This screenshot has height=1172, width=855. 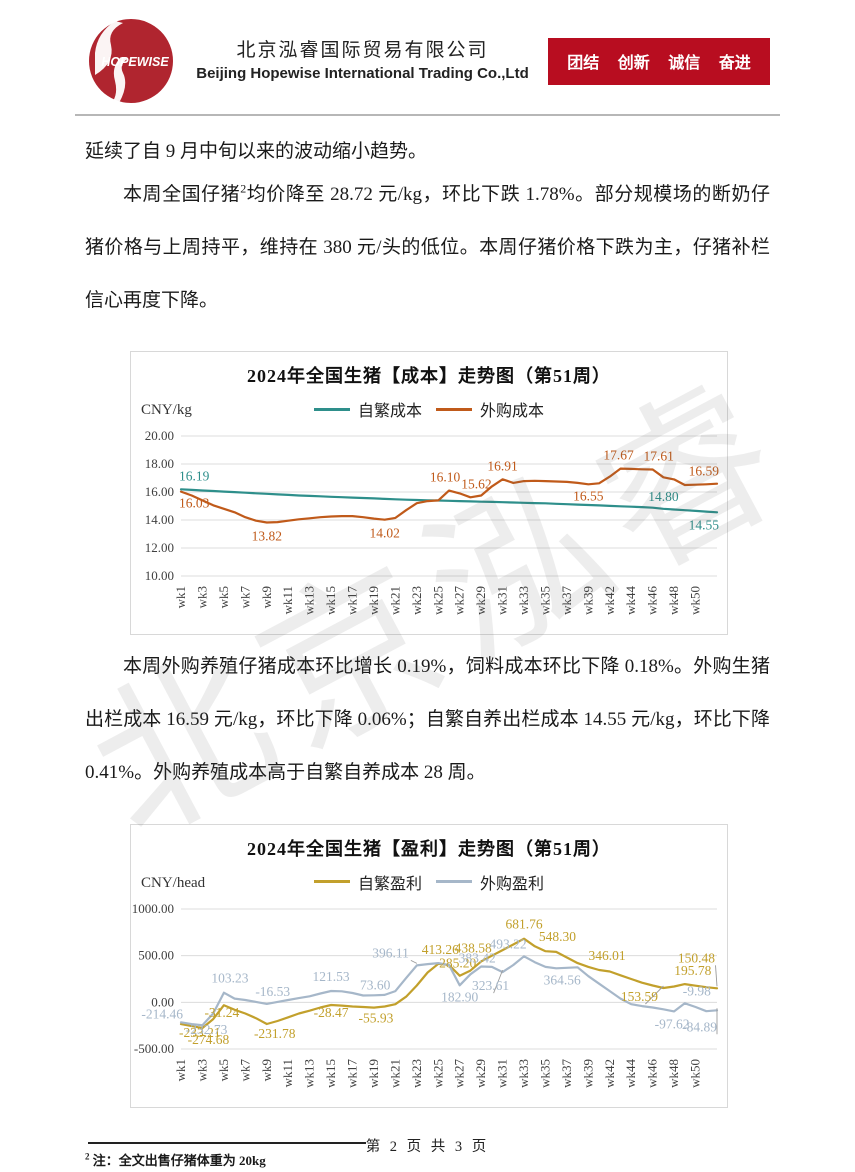 I want to click on hopewise-logo: HOPEWISE, so click(x=131, y=61).